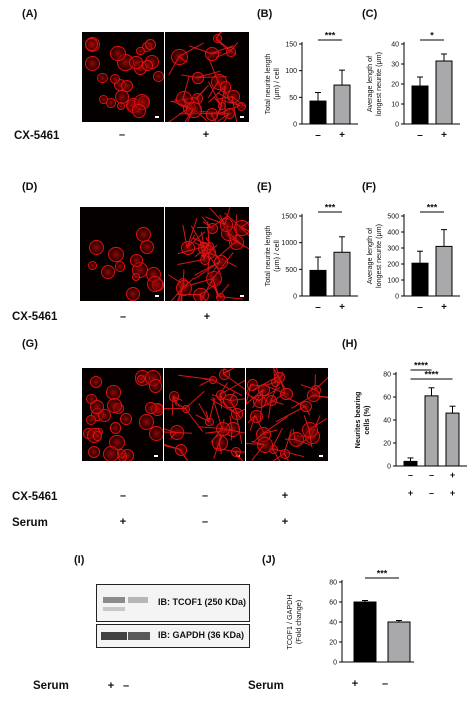 This screenshot has width=474, height=719. I want to click on y-tick-label-h-0: 0, so click(389, 467).